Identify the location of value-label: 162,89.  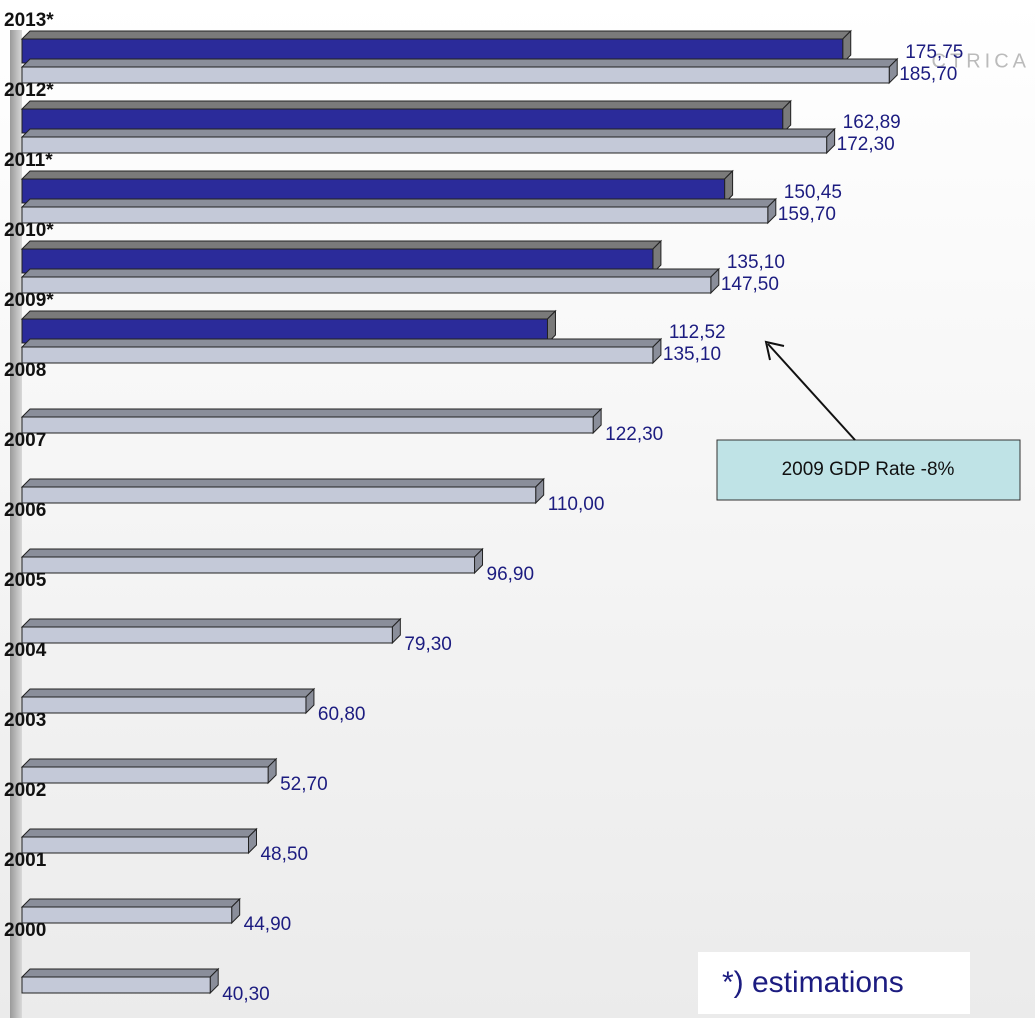
(872, 122).